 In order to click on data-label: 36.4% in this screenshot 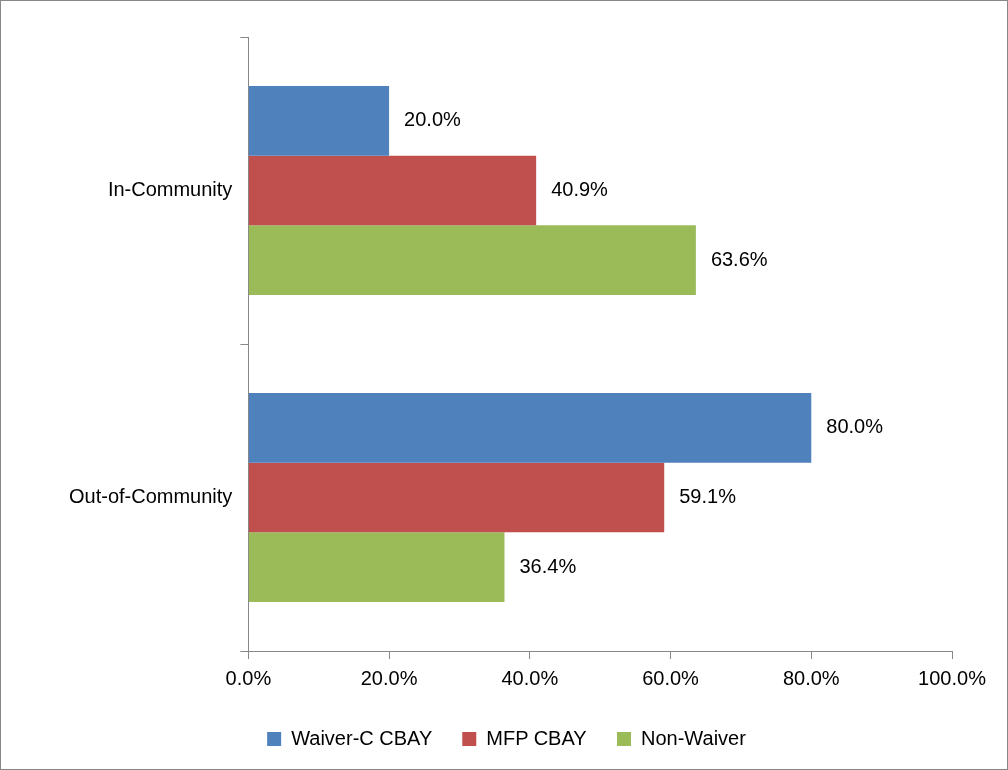, I will do `click(548, 565)`.